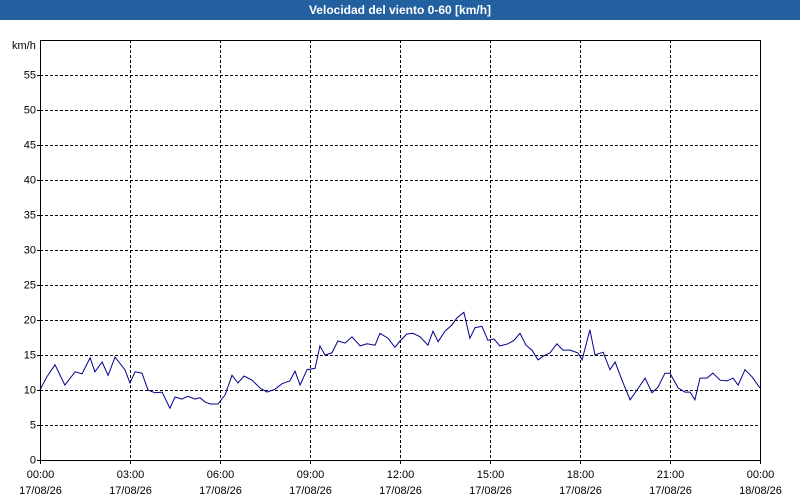 Image resolution: width=800 pixels, height=500 pixels. I want to click on y-tick-label: 40, so click(30, 180).